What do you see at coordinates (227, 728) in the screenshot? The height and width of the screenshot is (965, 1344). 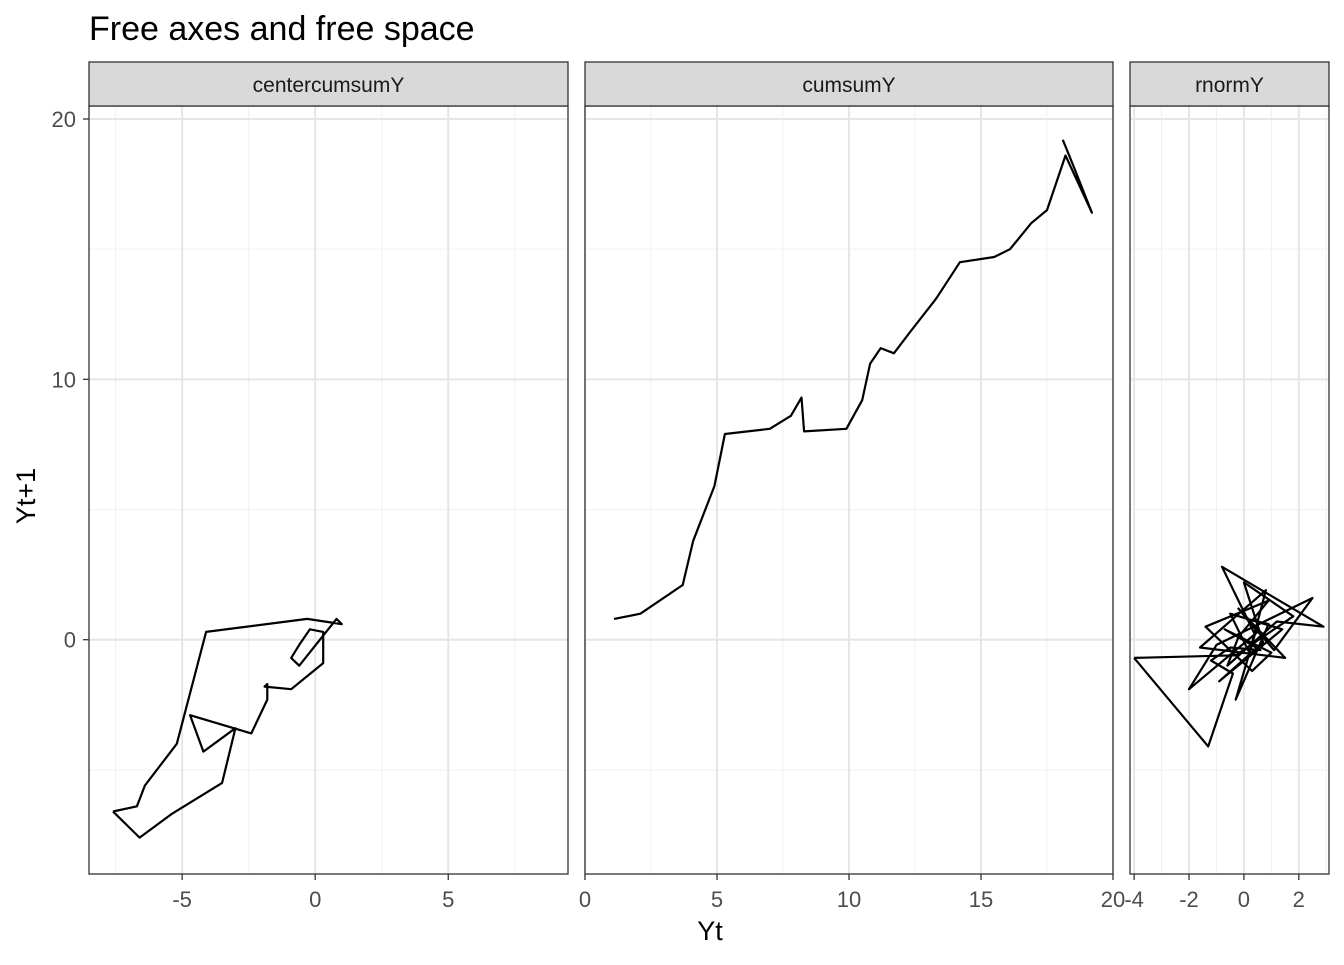 I see `series-line-centercumsumY` at bounding box center [227, 728].